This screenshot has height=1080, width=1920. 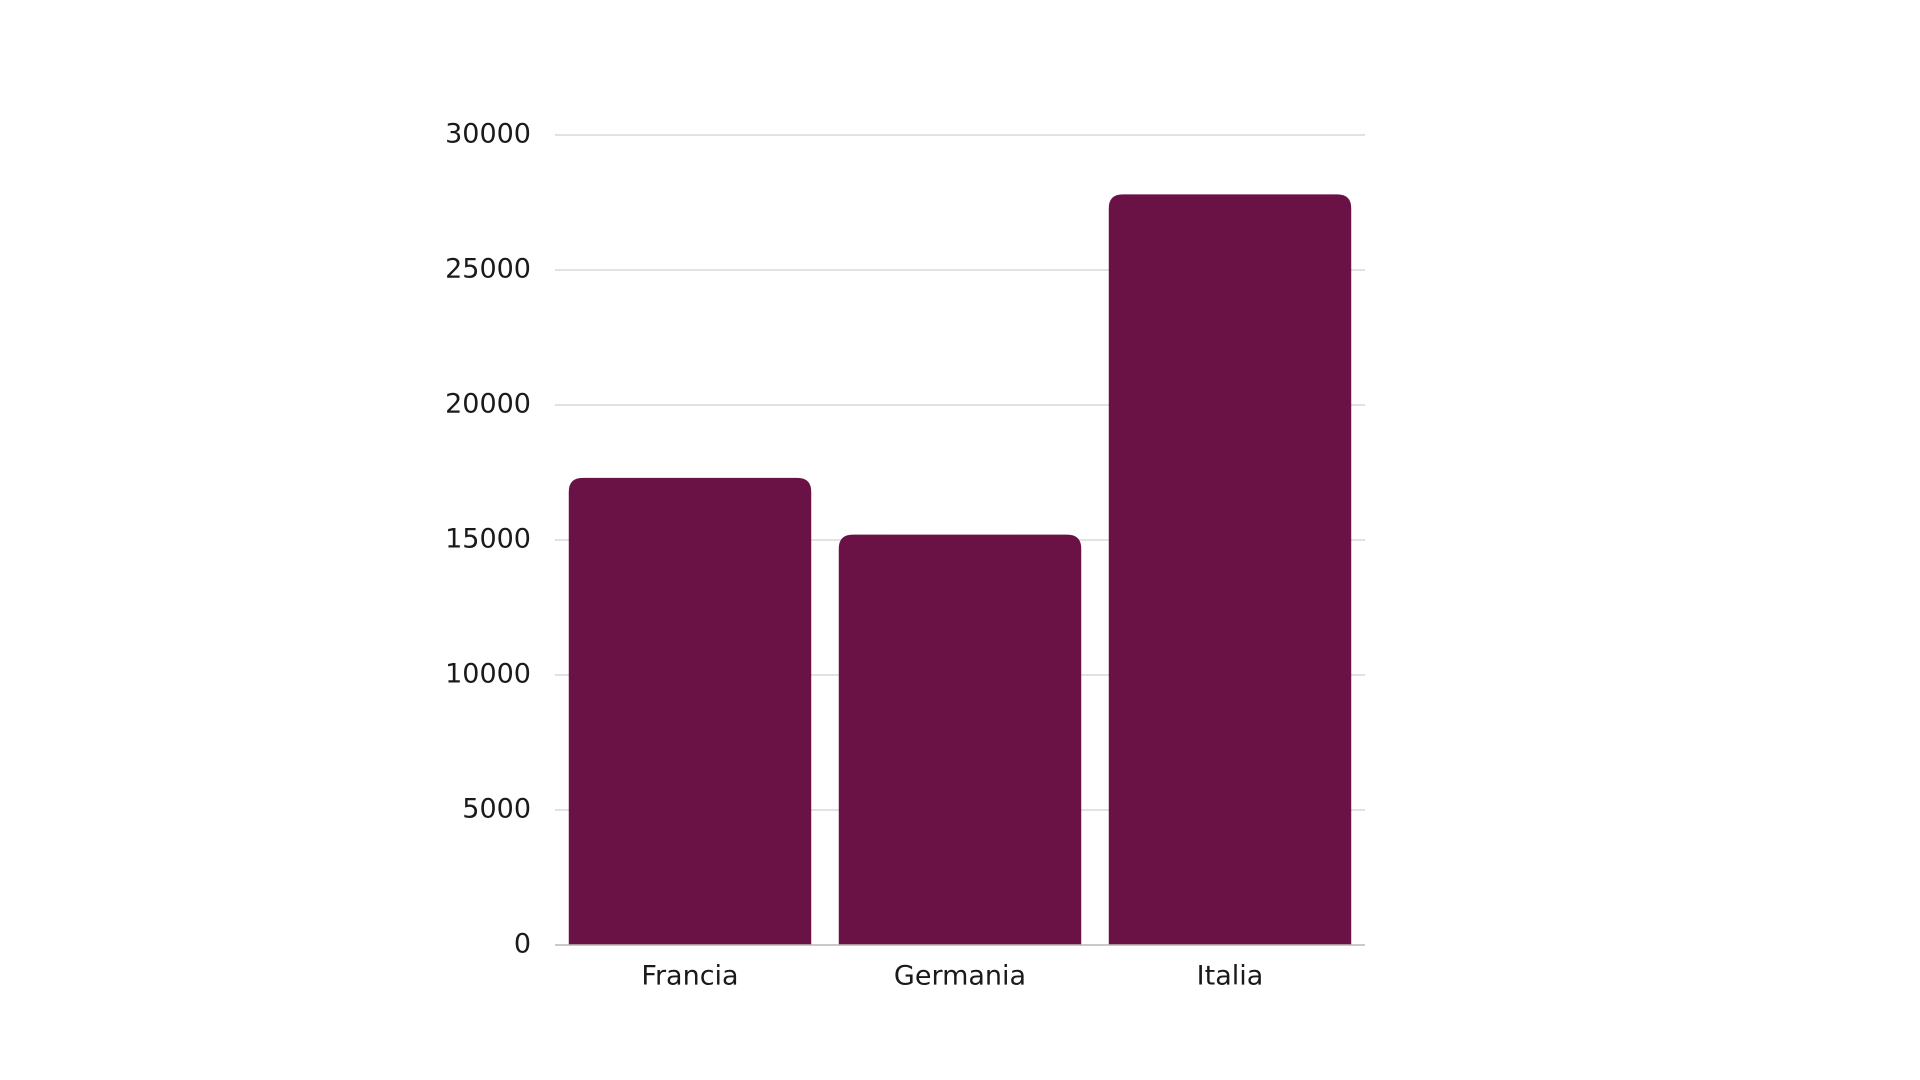 What do you see at coordinates (960, 976) in the screenshot?
I see `x-tick-label: Germania` at bounding box center [960, 976].